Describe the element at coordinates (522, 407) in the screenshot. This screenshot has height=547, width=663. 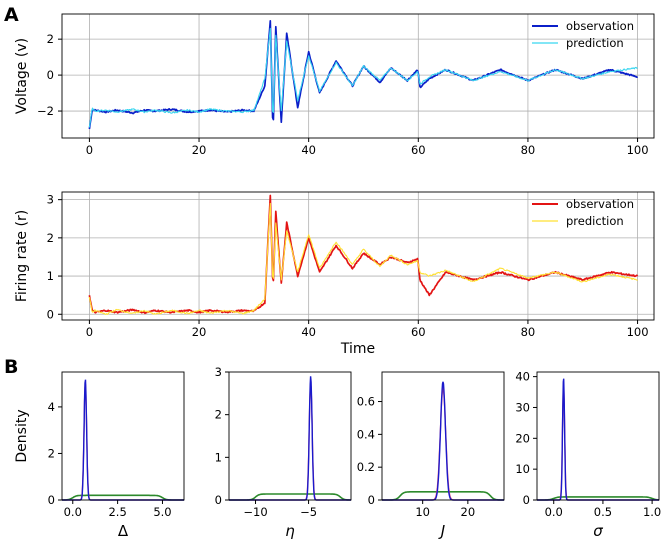
I see `y-tick-label-3: 30` at that location.